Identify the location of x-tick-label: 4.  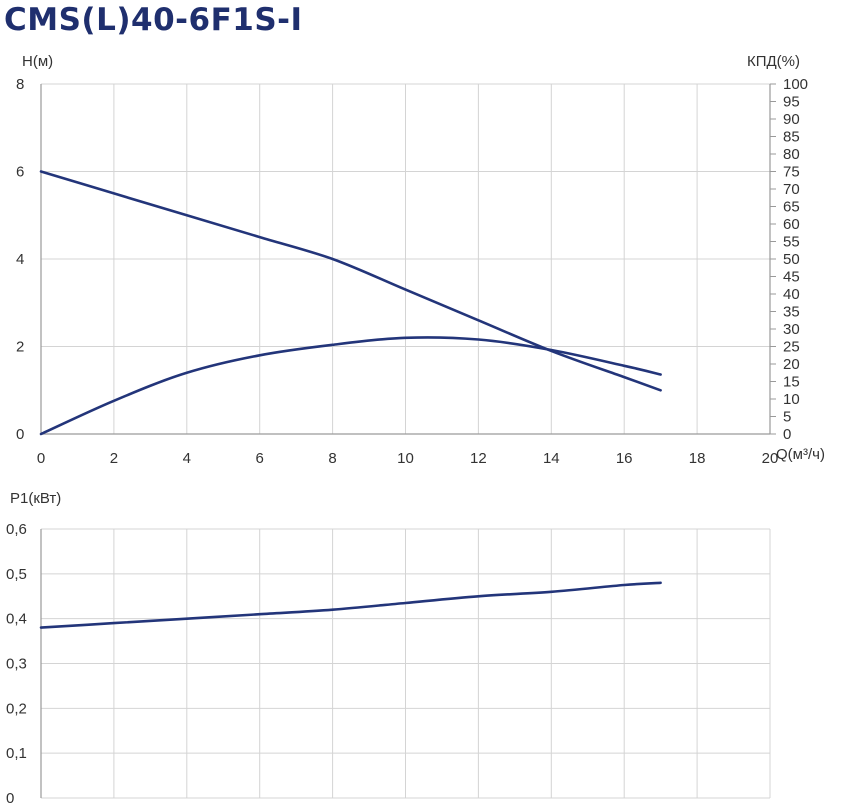
(187, 458).